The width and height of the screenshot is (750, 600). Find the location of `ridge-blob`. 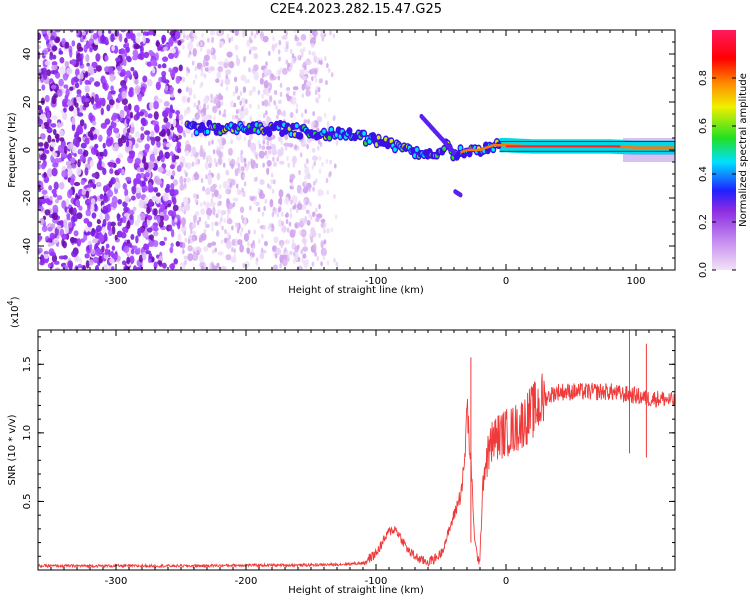

ridge-blob is located at coordinates (300, 136).